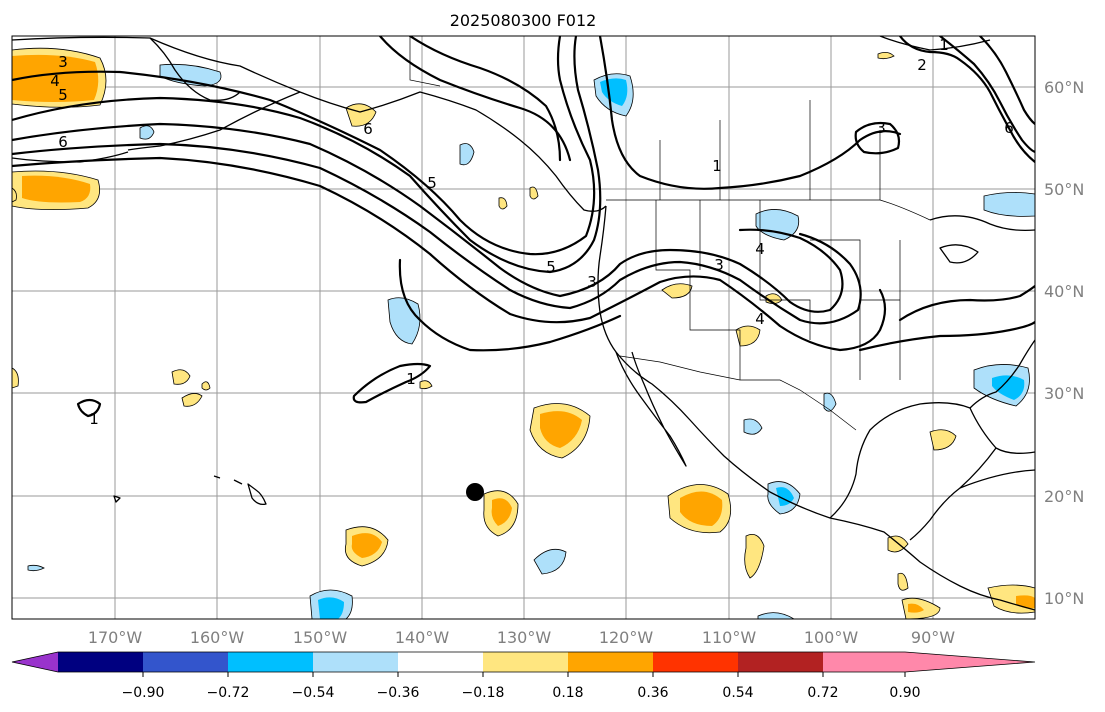 The width and height of the screenshot is (1105, 712). Describe the element at coordinates (331, 608) in the screenshot. I see `negative-anomaly-south-pacific-2-core` at that location.